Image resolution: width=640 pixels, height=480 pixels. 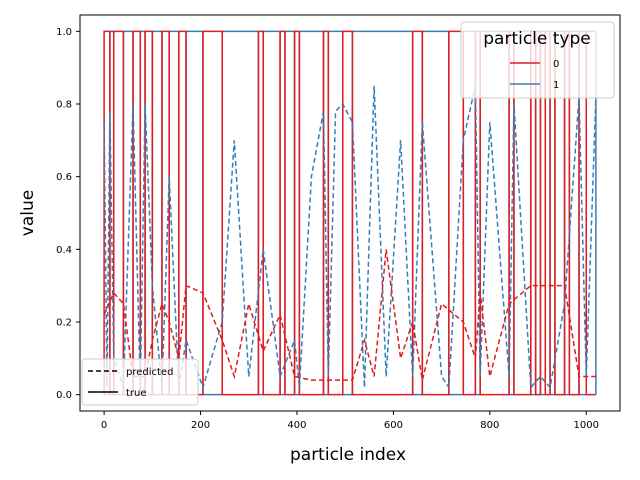 I want to click on x-tick-label: 0, so click(x=104, y=425).